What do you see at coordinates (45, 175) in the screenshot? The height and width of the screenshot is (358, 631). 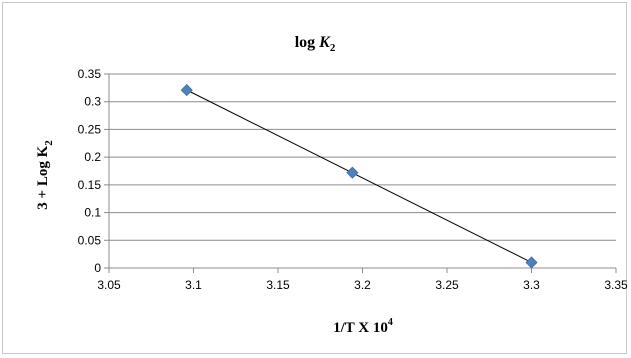 I see `y-axis-title: 3 + Log K2` at bounding box center [45, 175].